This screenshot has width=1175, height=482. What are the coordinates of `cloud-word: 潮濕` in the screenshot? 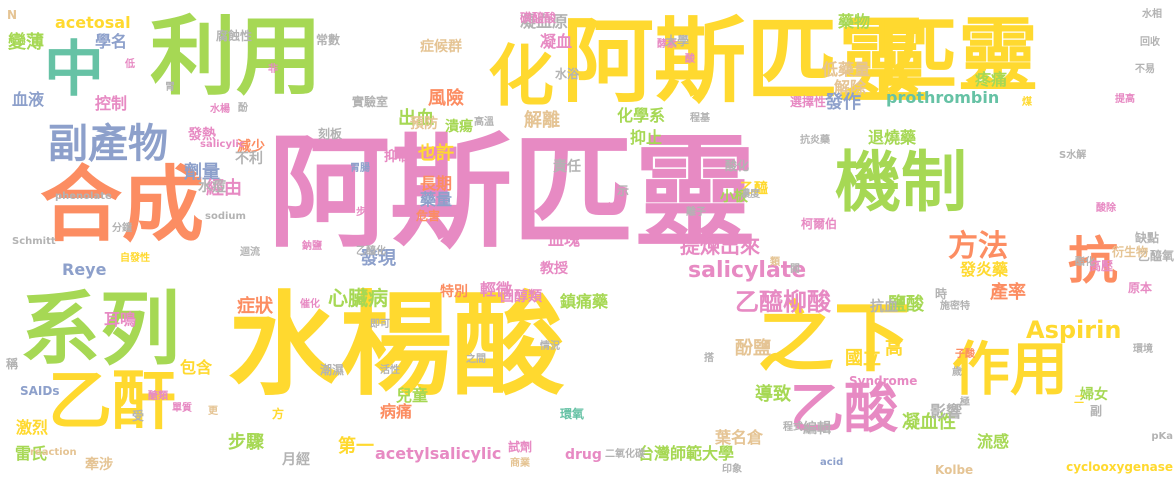 It's located at (332, 370).